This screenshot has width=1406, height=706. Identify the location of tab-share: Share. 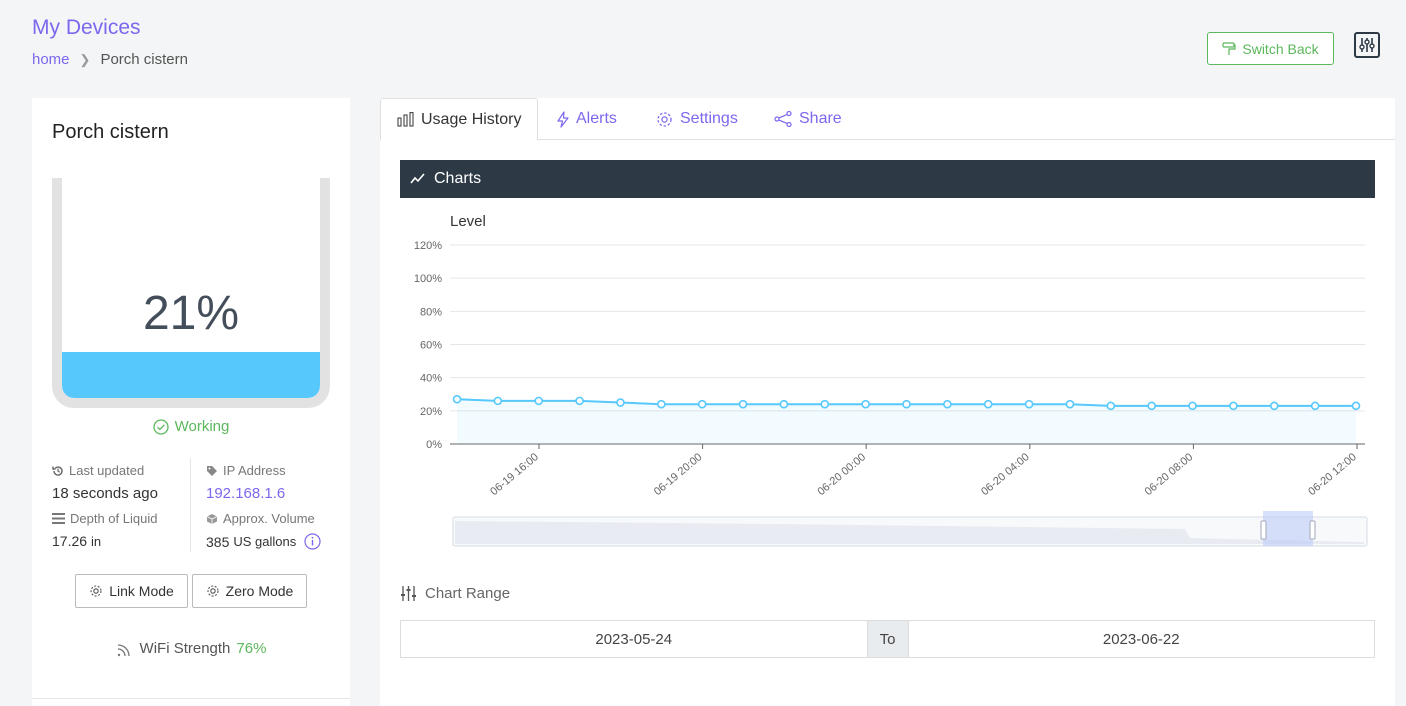
(808, 119).